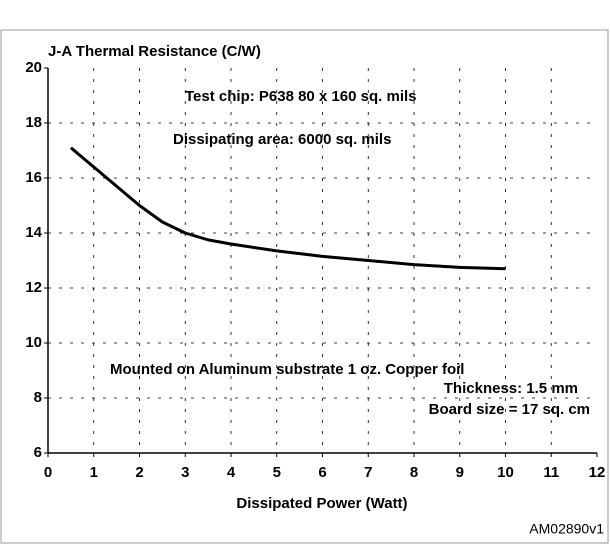 The height and width of the screenshot is (545, 610). Describe the element at coordinates (460, 472) in the screenshot. I see `x-tick-label: 9` at that location.